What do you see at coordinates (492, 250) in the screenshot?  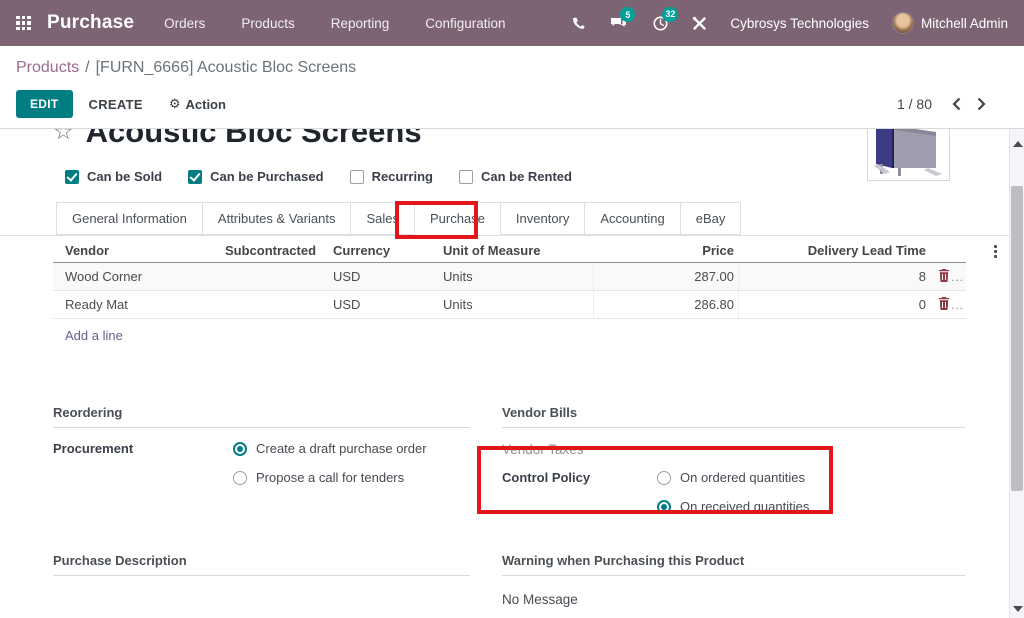 I see `header-uom: Unit of Measure` at bounding box center [492, 250].